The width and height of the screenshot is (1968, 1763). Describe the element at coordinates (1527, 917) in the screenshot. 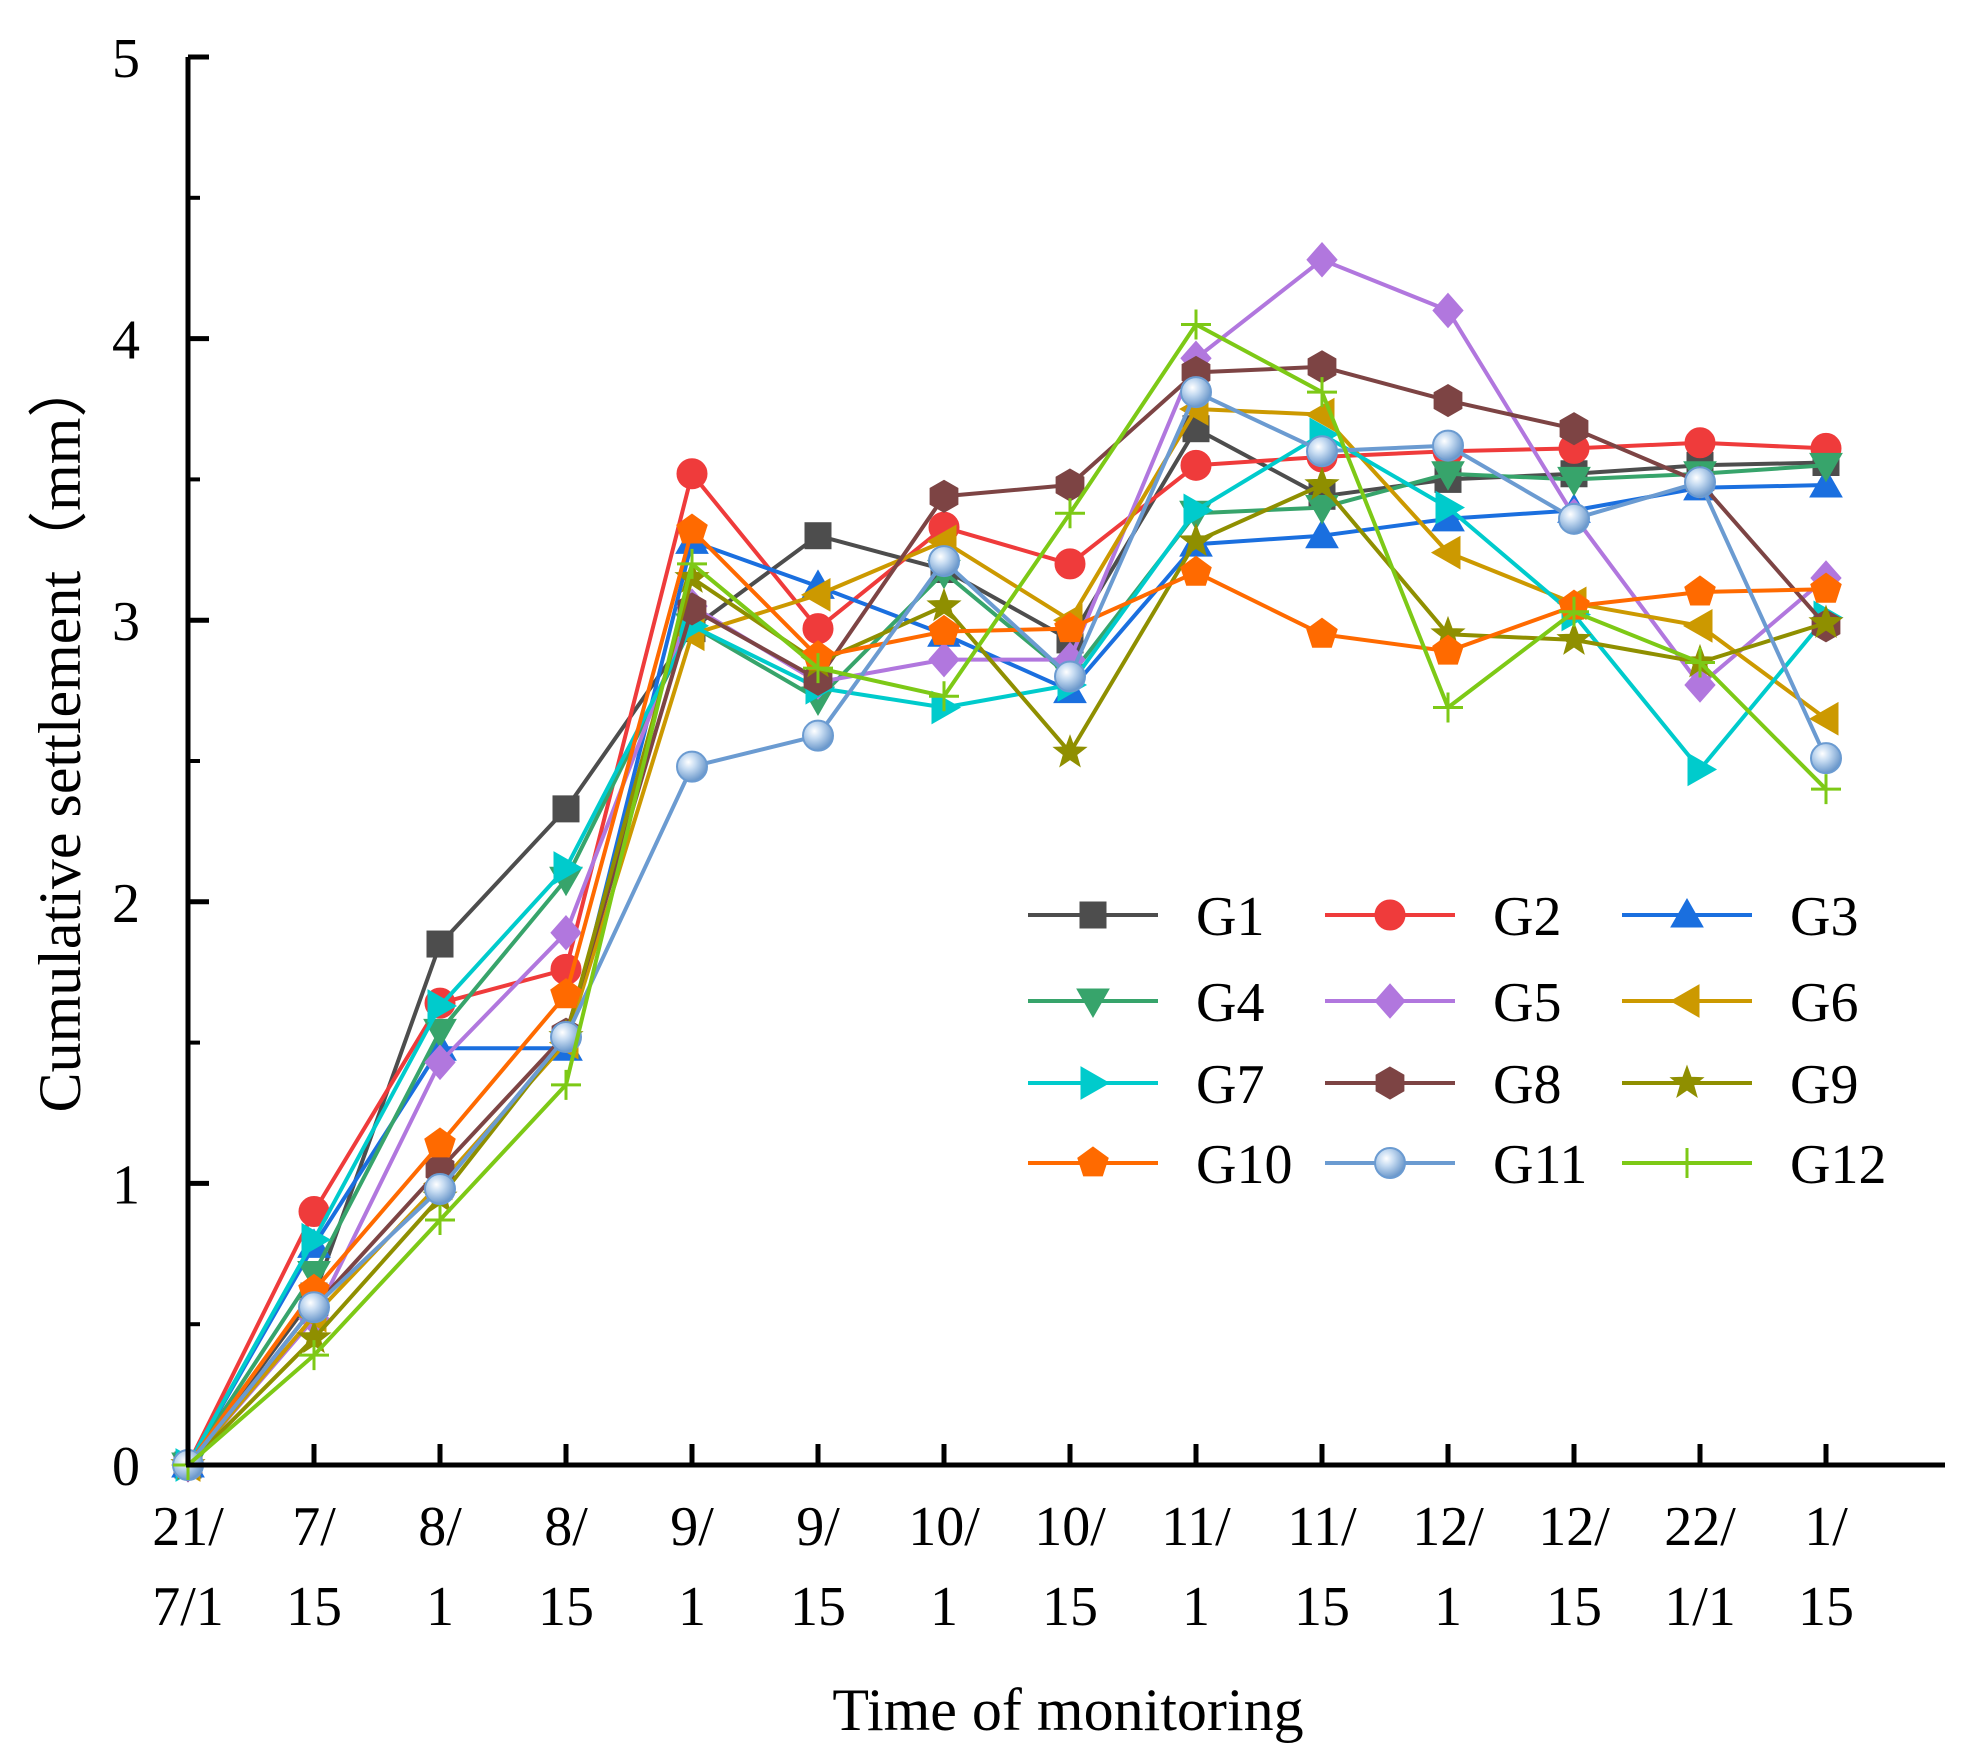

I see `legend-label: G2` at that location.